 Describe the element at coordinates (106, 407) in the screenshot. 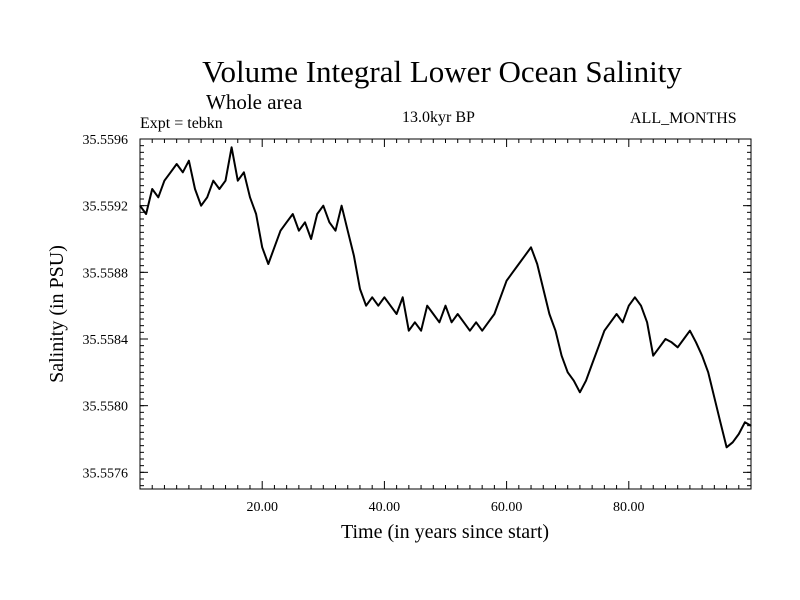

I see `y-tick-label: 35.5580` at that location.